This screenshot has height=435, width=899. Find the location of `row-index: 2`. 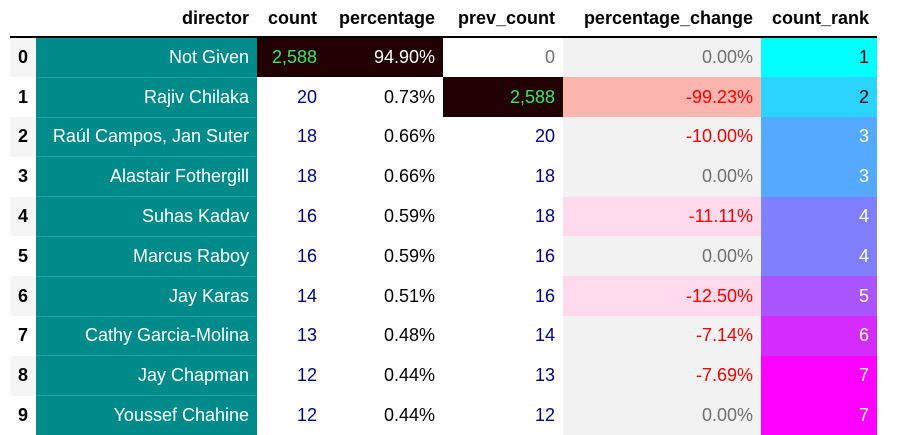

row-index: 2 is located at coordinates (23, 137).